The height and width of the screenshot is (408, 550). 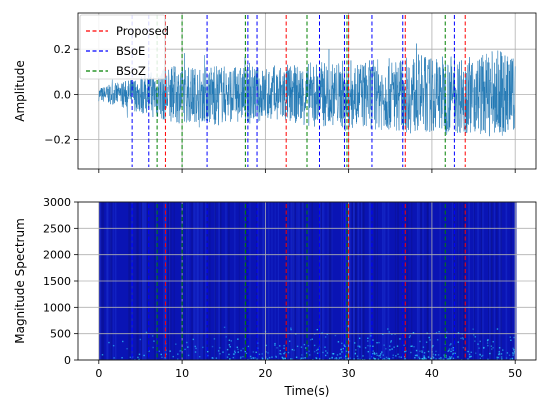 I want to click on y-tick-label: 1000, so click(x=57, y=307).